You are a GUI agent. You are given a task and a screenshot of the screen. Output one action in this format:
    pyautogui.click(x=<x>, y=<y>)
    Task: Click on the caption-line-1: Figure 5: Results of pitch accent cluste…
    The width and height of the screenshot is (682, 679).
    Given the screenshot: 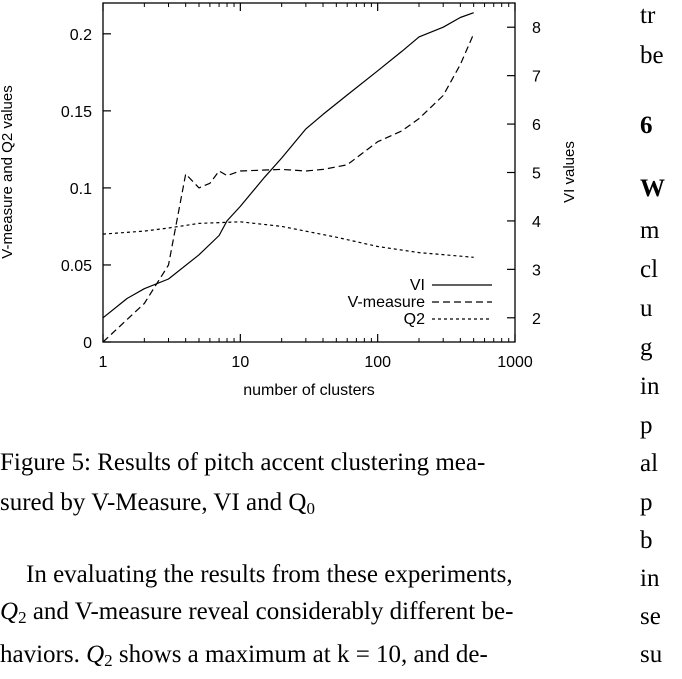 What is the action you would take?
    pyautogui.click(x=243, y=462)
    